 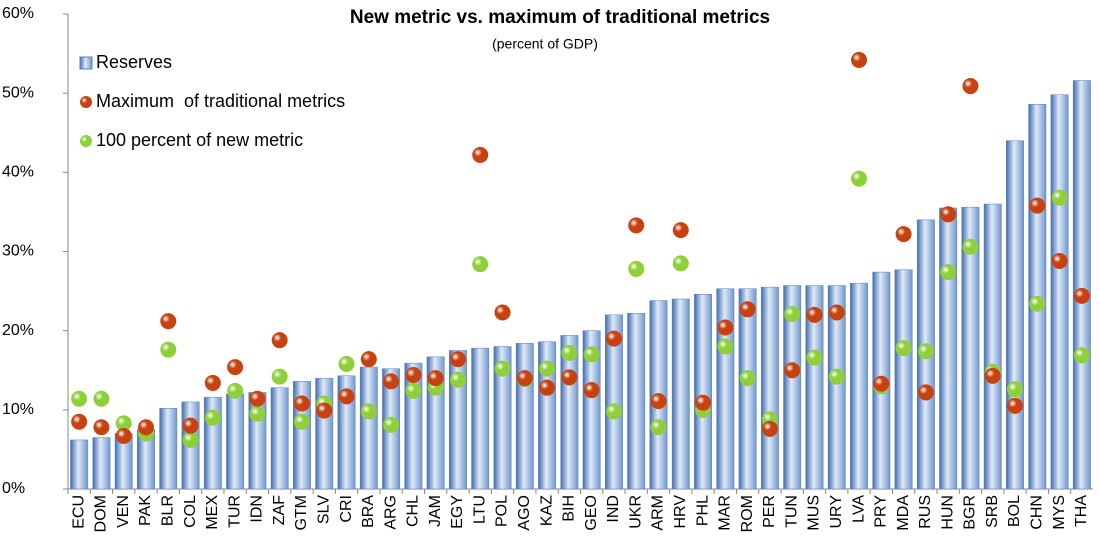 I want to click on legend-label: Reserves, so click(x=134, y=62).